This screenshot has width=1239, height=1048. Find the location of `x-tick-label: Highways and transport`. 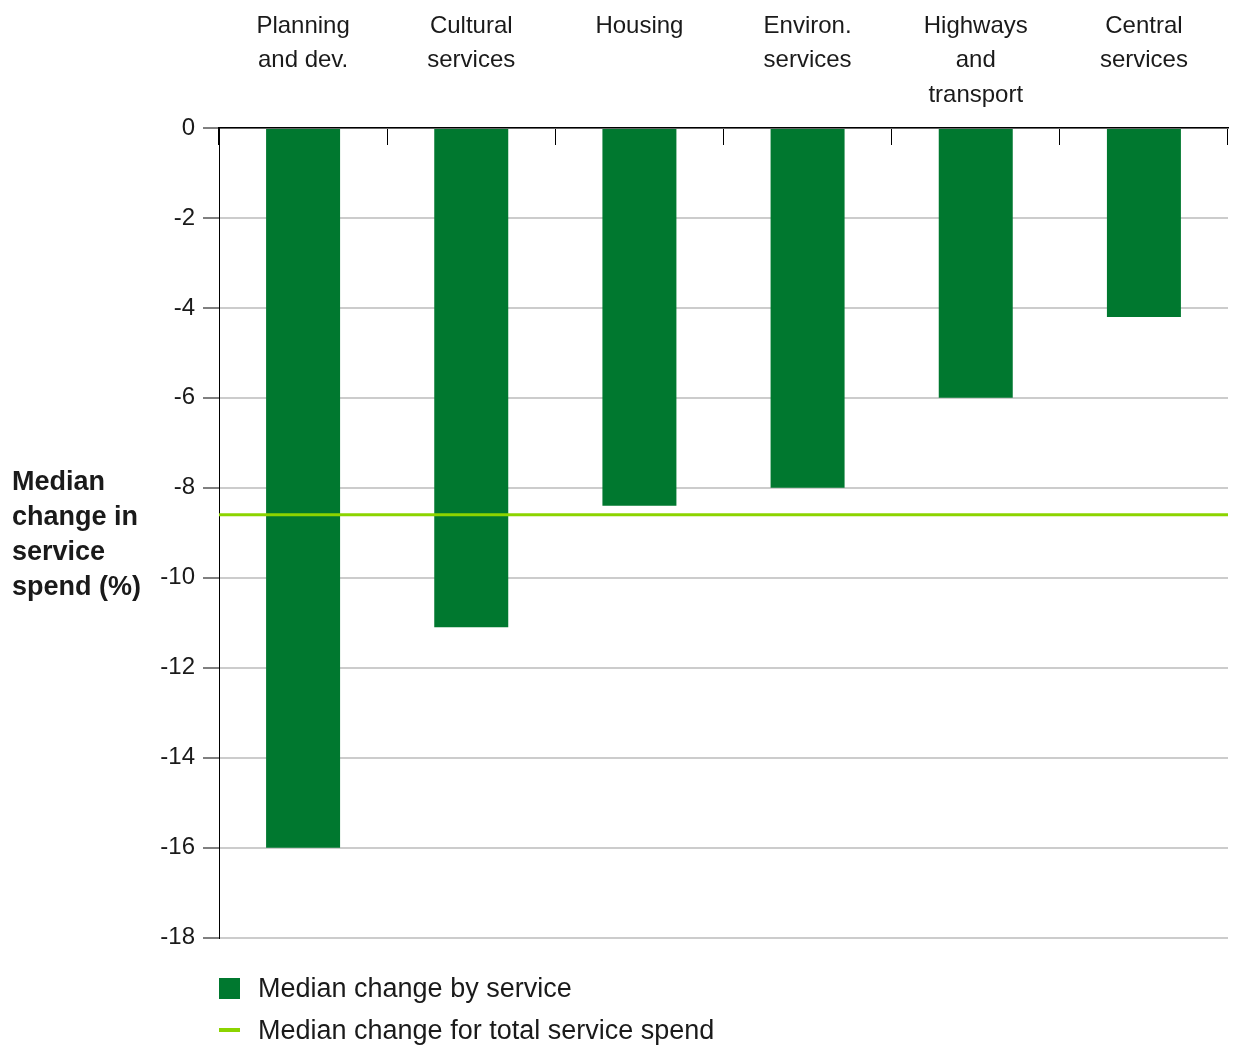

x-tick-label: Highways and transport is located at coordinates (975, 59).